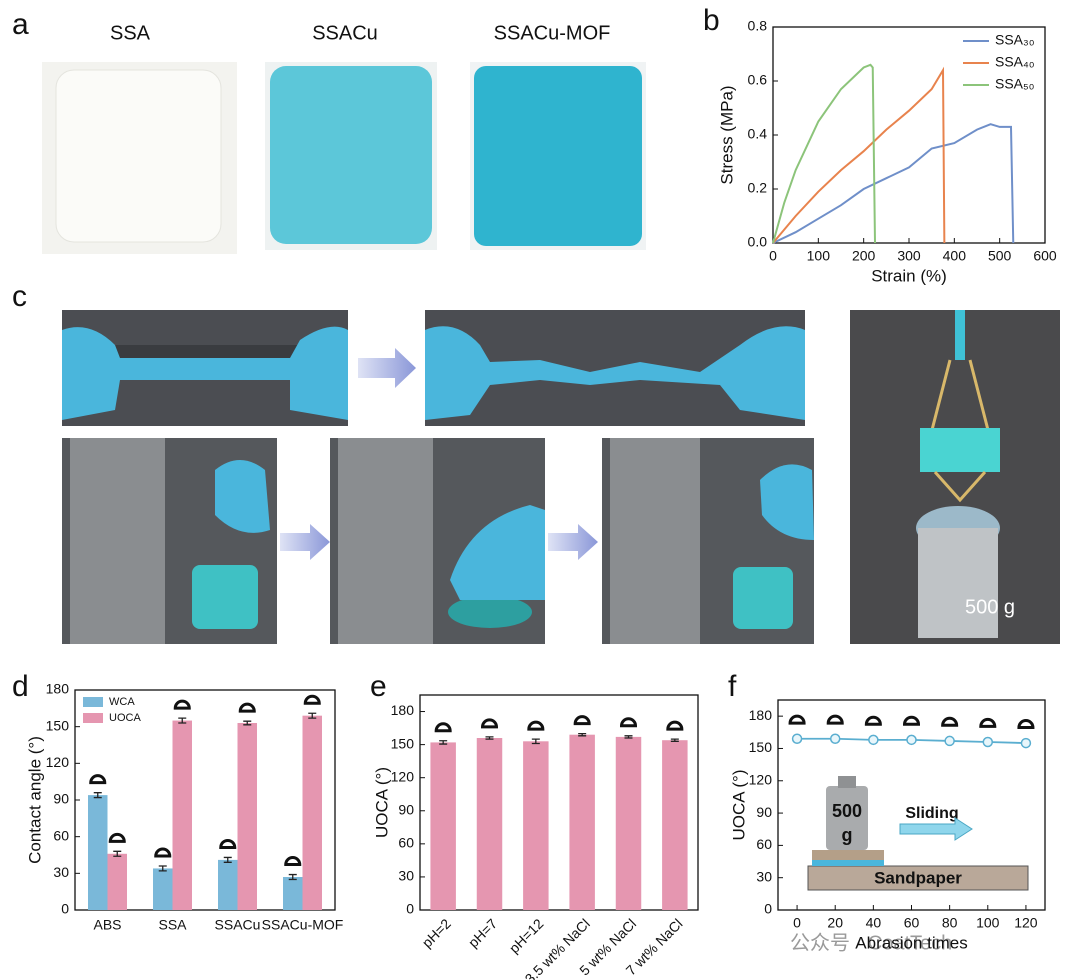  What do you see at coordinates (711, 20) in the screenshot?
I see `panel-label: b` at bounding box center [711, 20].